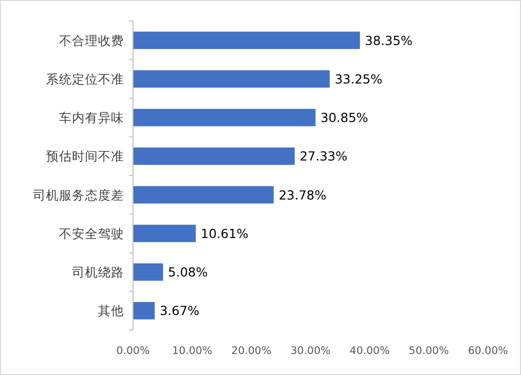  What do you see at coordinates (111, 310) in the screenshot?
I see `y-tick-label: 其他` at bounding box center [111, 310].